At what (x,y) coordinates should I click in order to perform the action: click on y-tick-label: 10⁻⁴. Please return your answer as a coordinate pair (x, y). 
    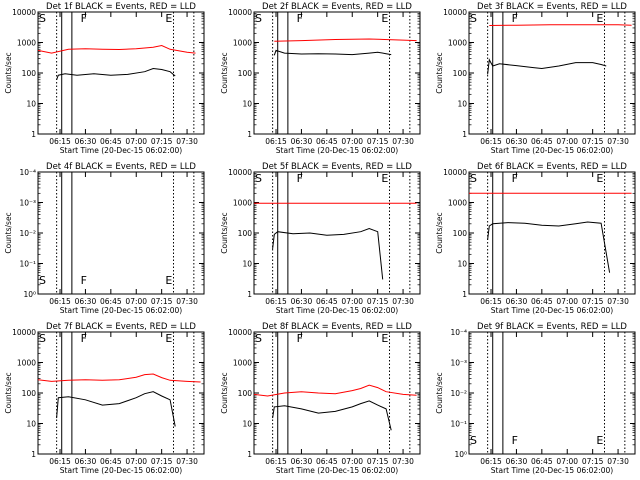
    Looking at the image, I should click on (27, 172).